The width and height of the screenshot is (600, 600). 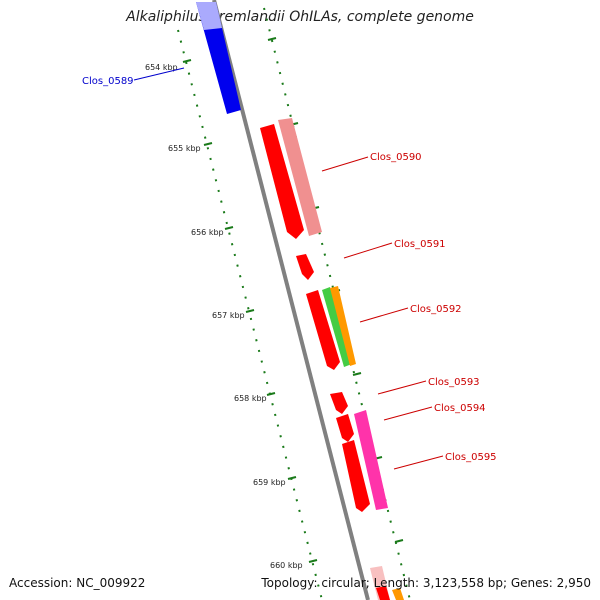 I want to click on gene-clos-0592-green, so click(x=337, y=327).